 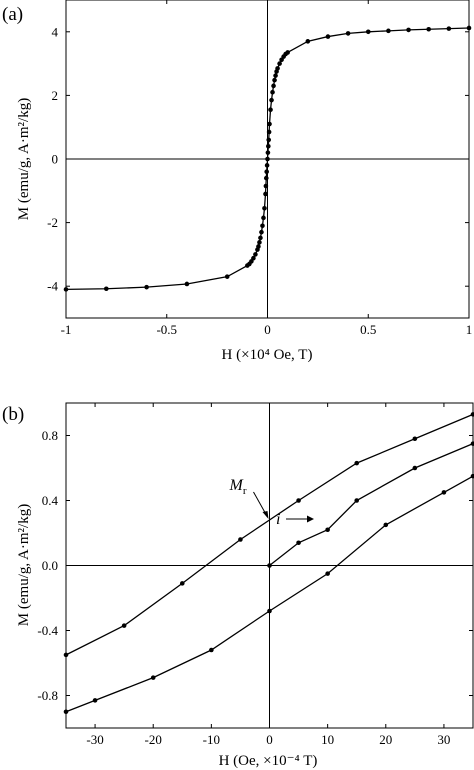 What do you see at coordinates (267, 355) in the screenshot?
I see `x-axis-label-a: H (×10⁴ Oe, T)` at bounding box center [267, 355].